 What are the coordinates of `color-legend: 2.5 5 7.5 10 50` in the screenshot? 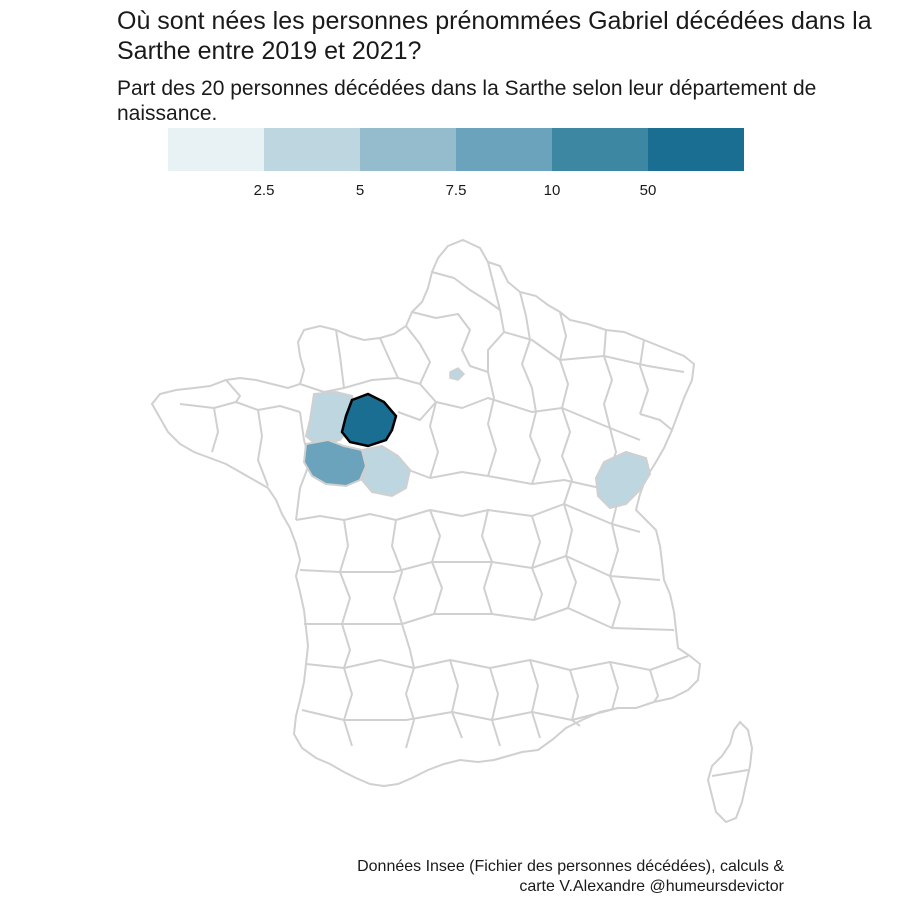 It's located at (456, 168).